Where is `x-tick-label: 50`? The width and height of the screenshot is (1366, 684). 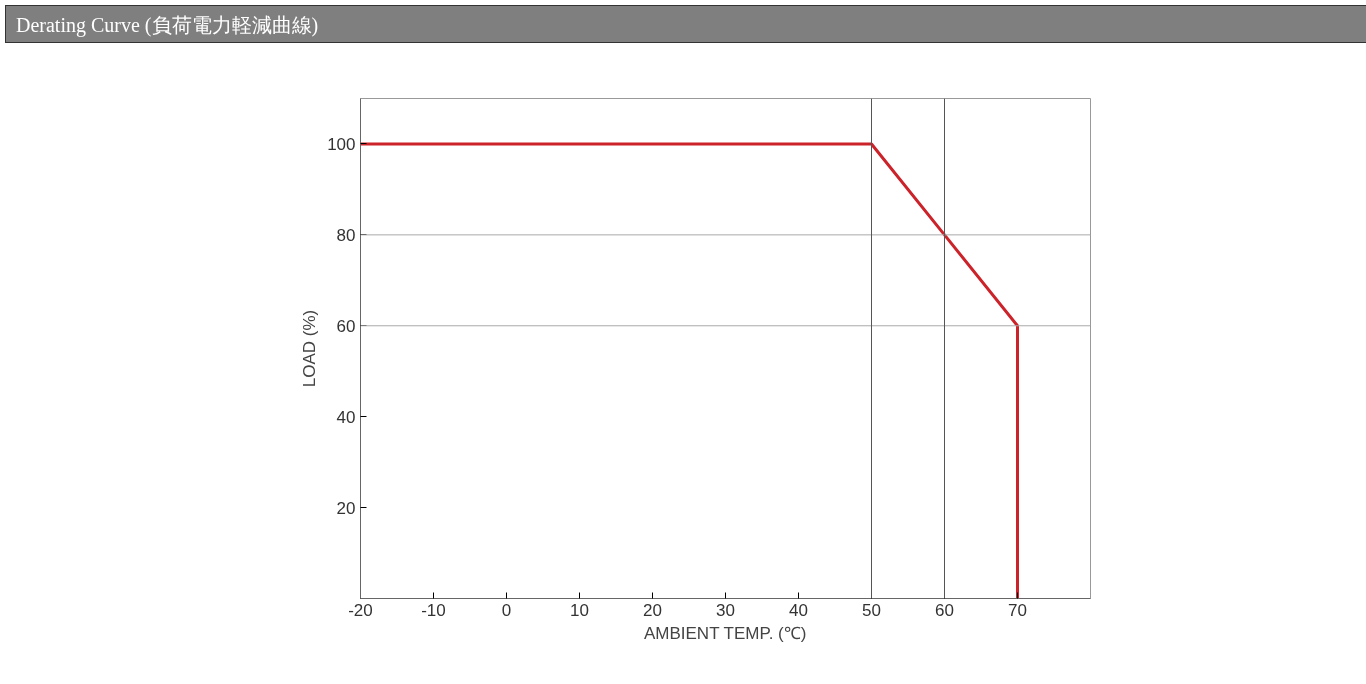
x-tick-label: 50 is located at coordinates (871, 610).